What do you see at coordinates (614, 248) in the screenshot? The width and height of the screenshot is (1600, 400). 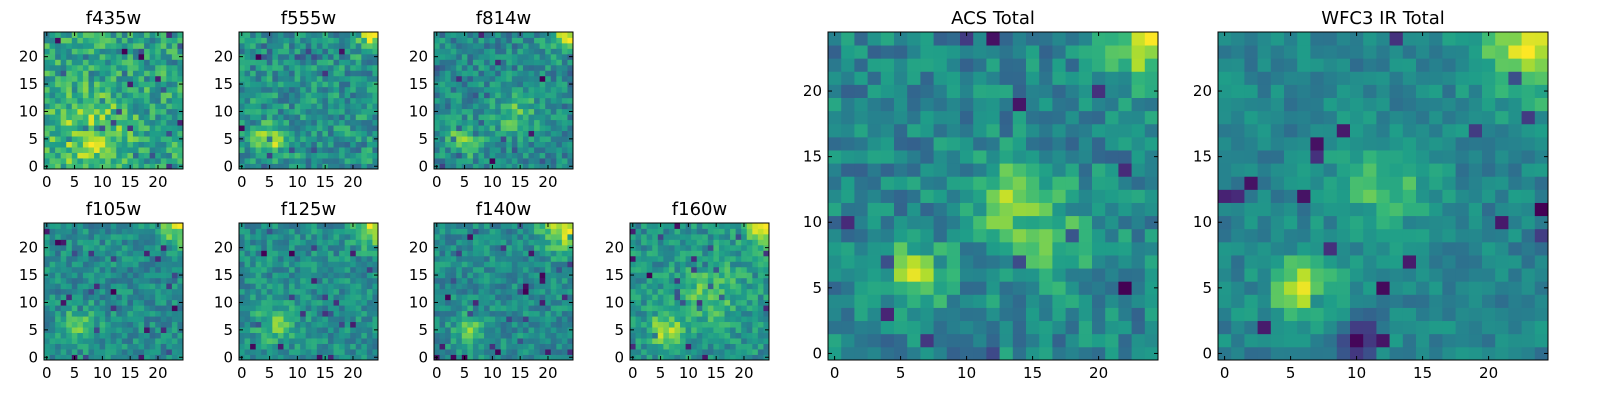 I see `y-tick-label: 20` at bounding box center [614, 248].